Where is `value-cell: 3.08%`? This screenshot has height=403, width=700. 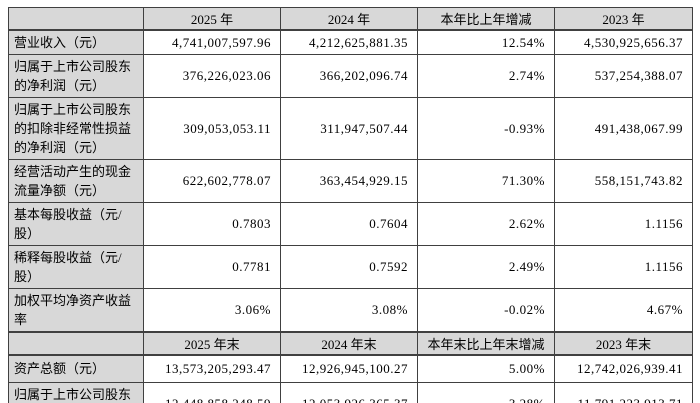
value-cell: 3.08% is located at coordinates (349, 310).